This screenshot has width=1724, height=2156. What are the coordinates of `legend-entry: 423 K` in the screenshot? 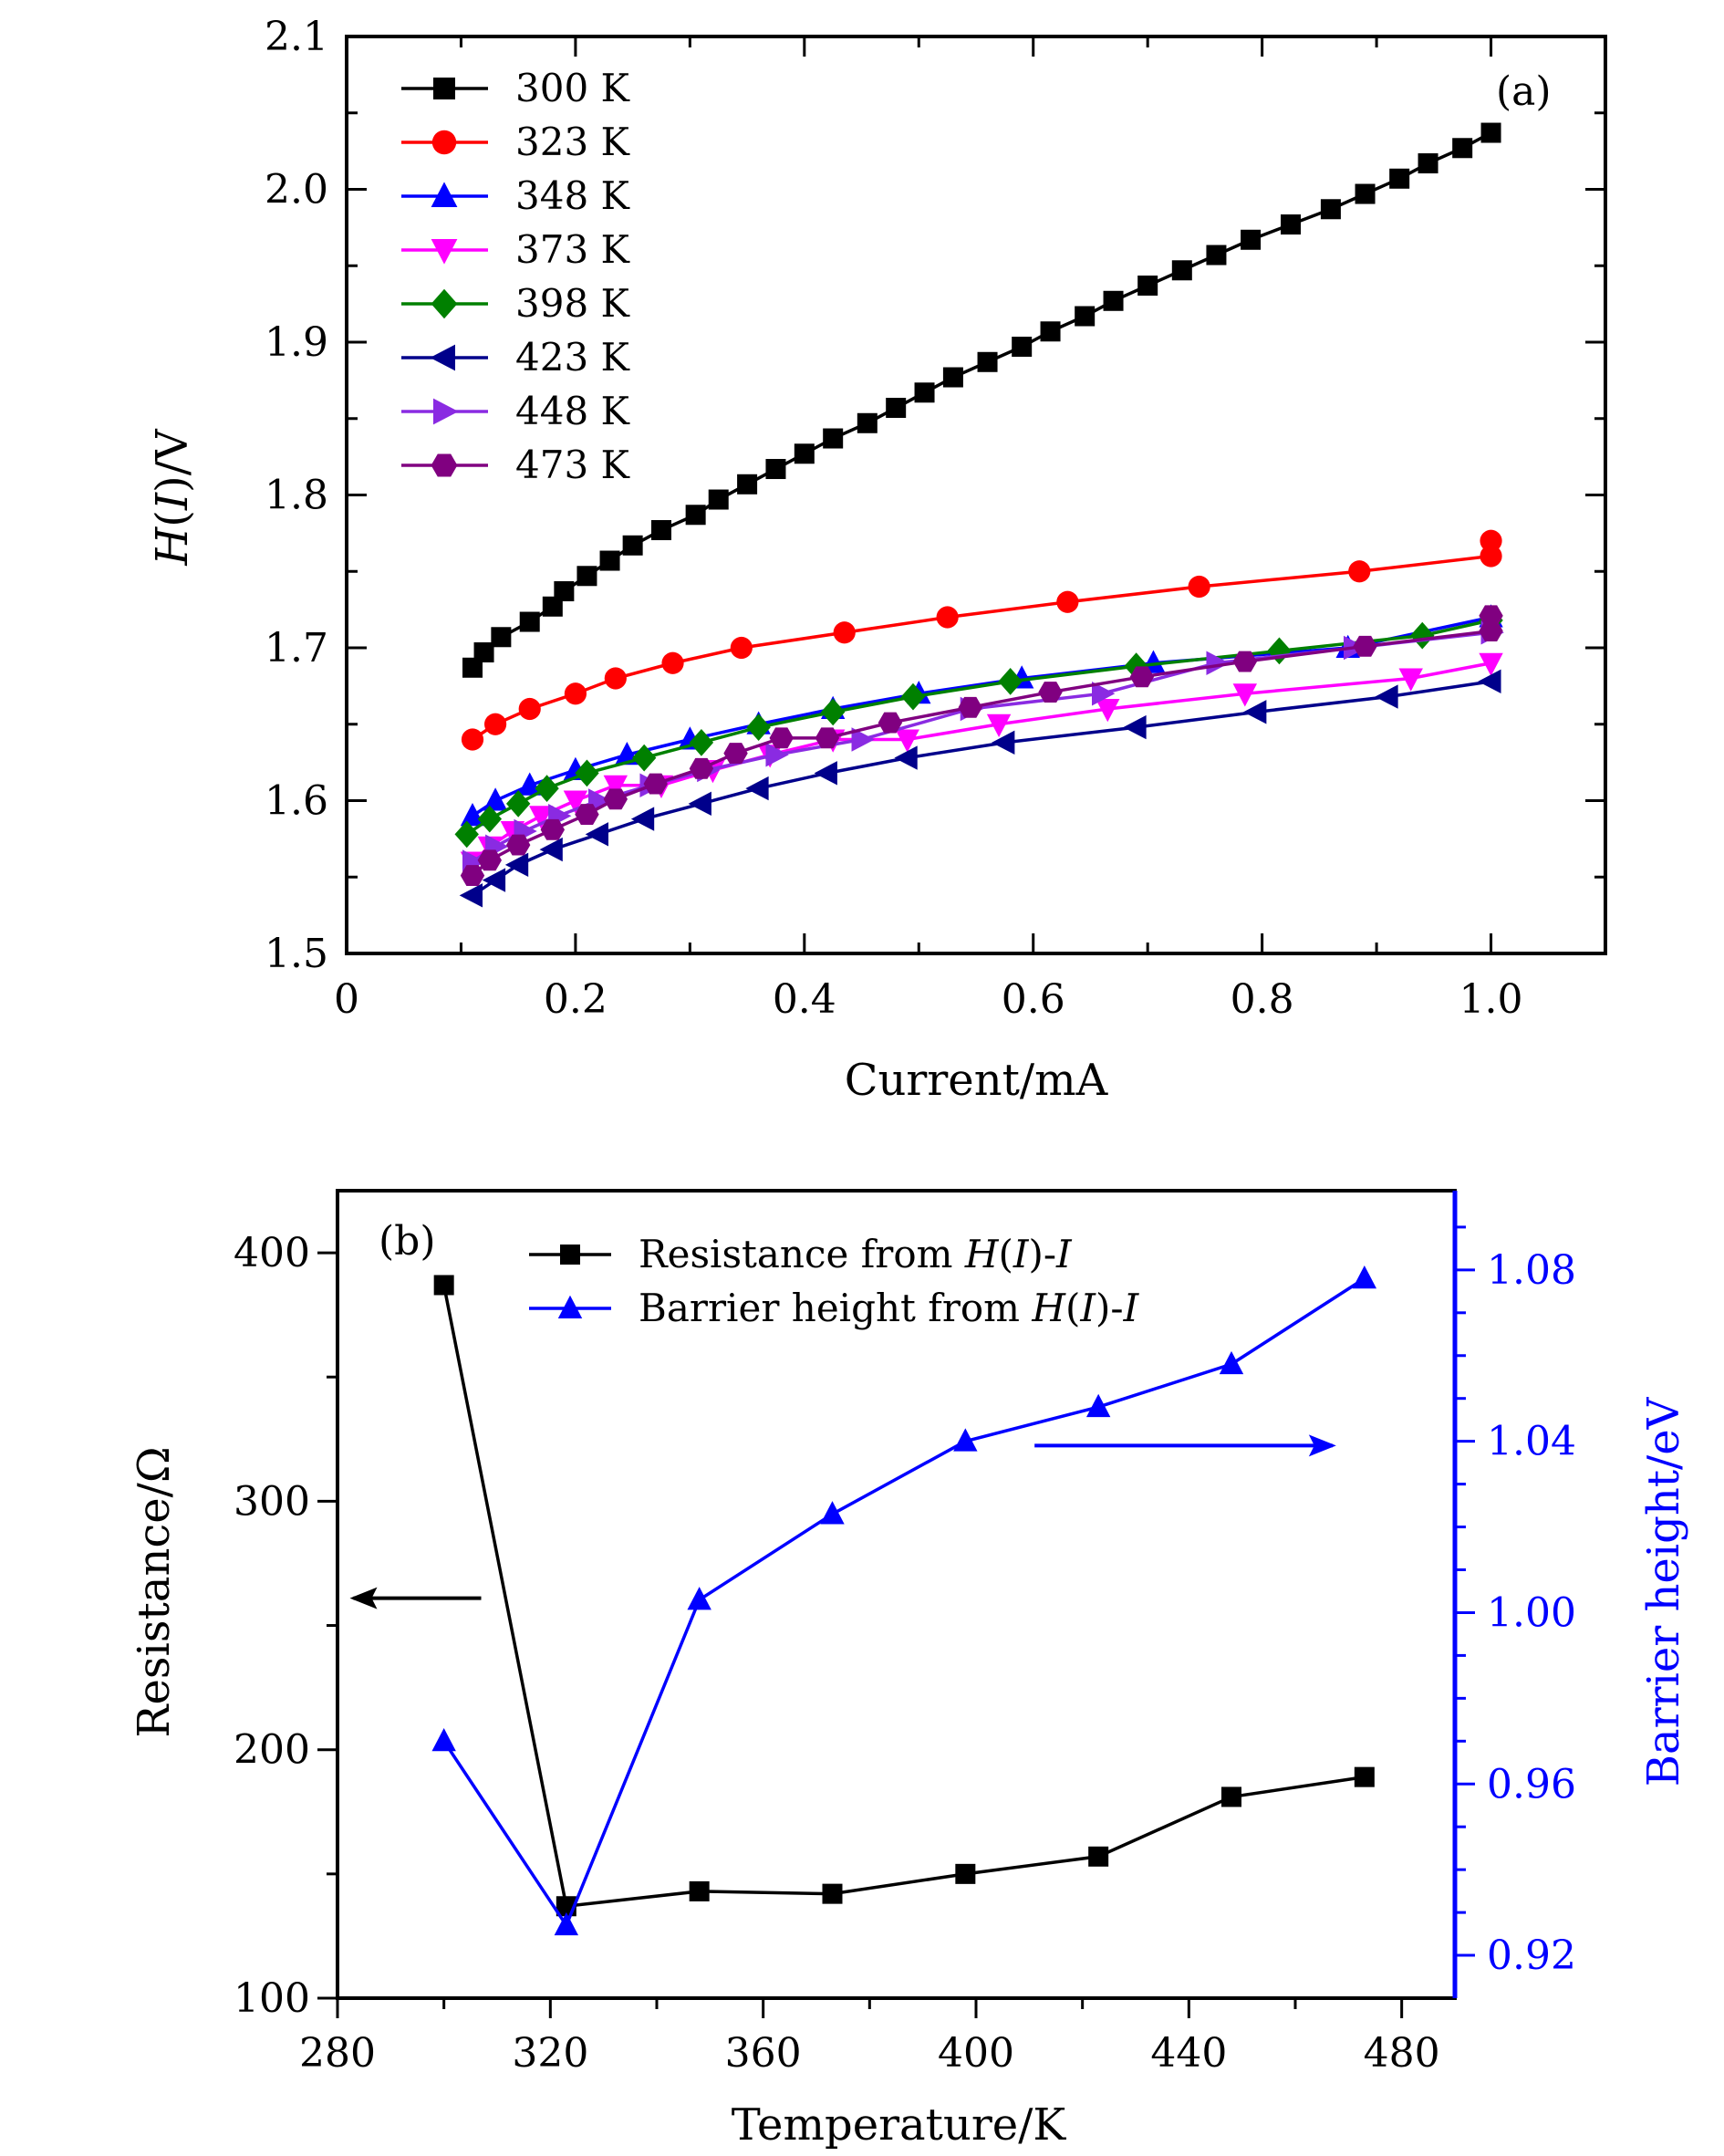 It's located at (573, 358).